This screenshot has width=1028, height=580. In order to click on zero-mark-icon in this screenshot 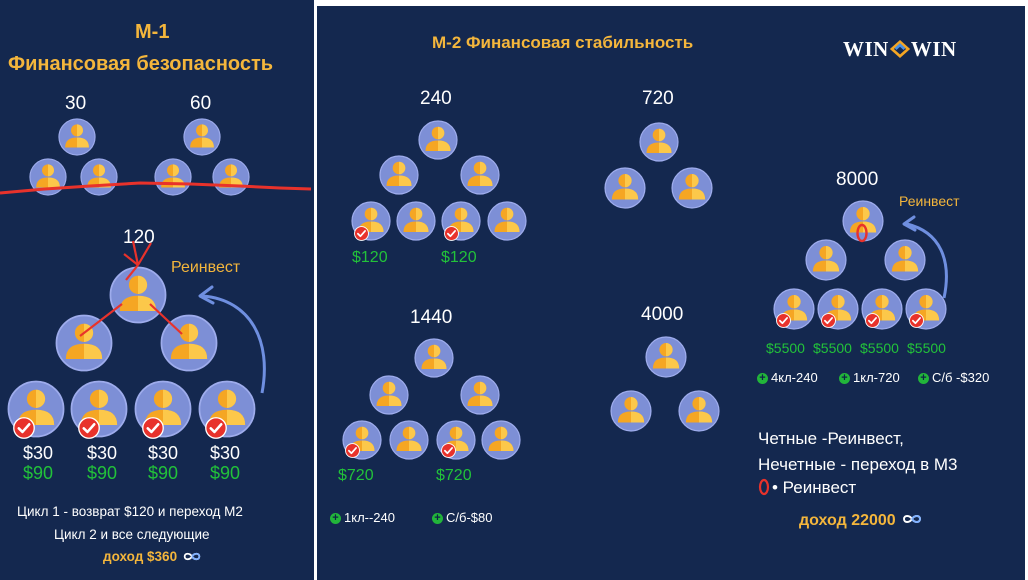, I will do `click(764, 487)`.